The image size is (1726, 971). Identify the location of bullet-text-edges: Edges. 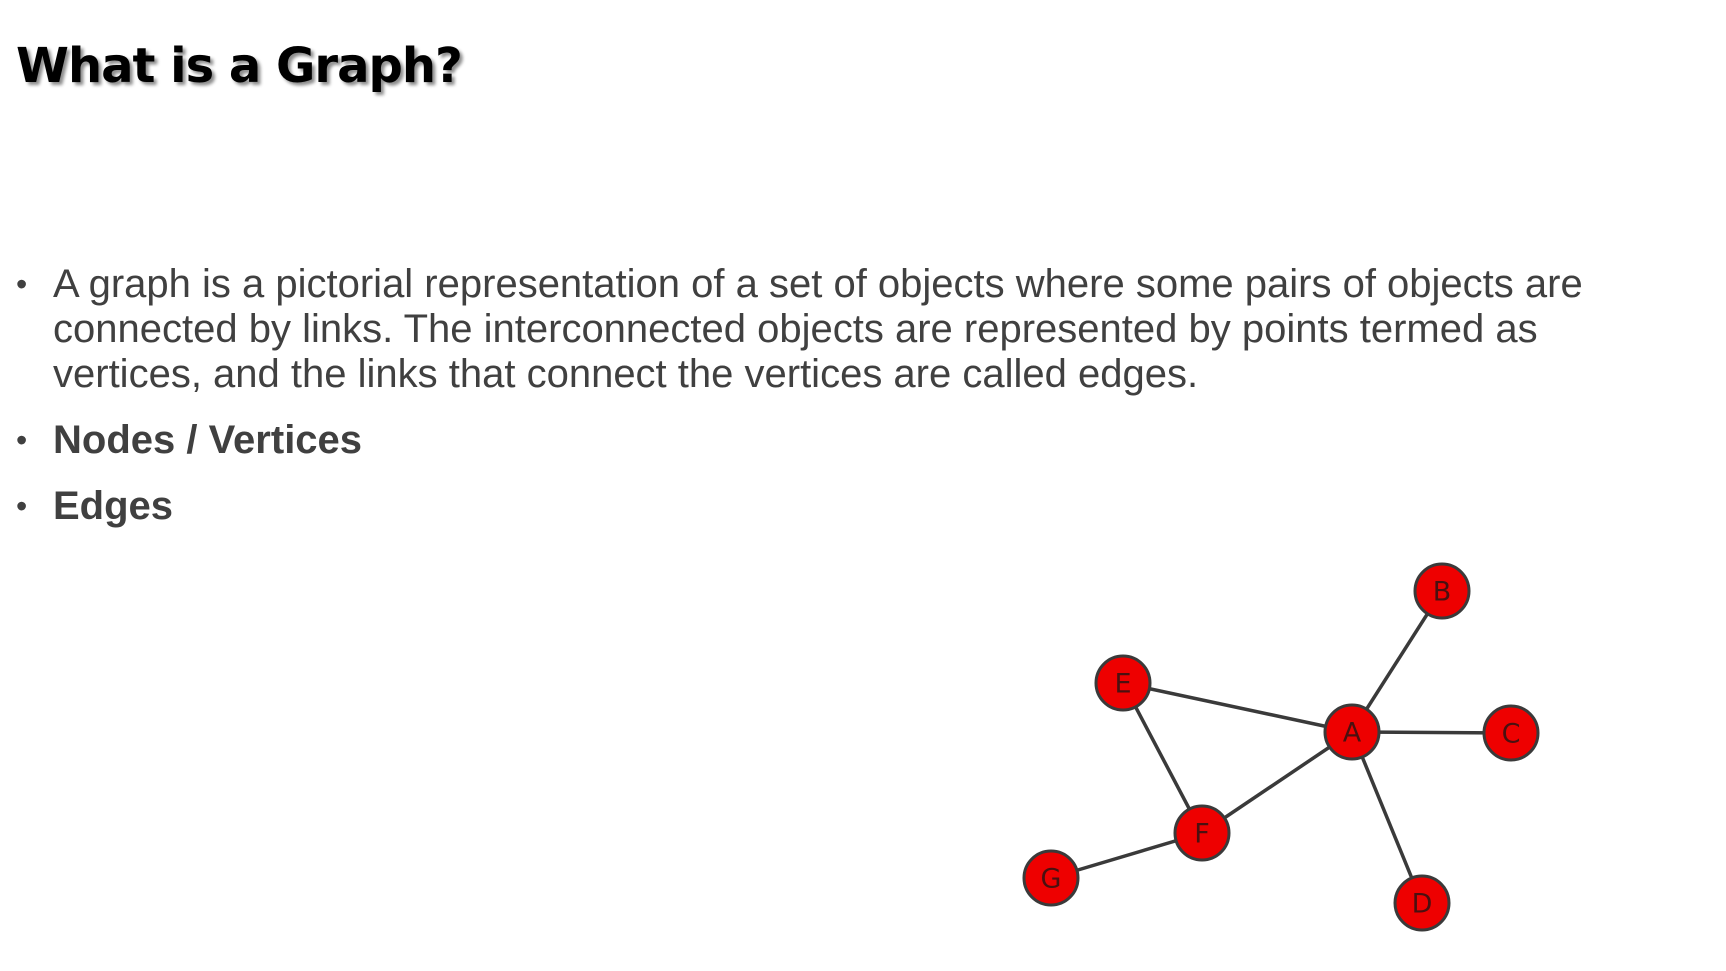
(113, 506).